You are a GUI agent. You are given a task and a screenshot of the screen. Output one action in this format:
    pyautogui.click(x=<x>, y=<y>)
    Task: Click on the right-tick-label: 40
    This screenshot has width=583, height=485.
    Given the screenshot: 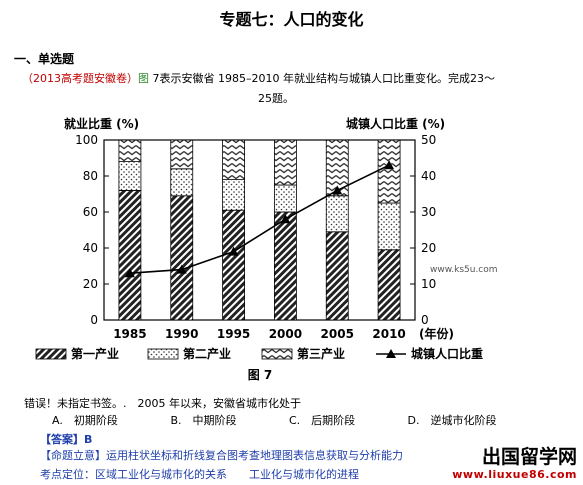 What is the action you would take?
    pyautogui.click(x=428, y=176)
    